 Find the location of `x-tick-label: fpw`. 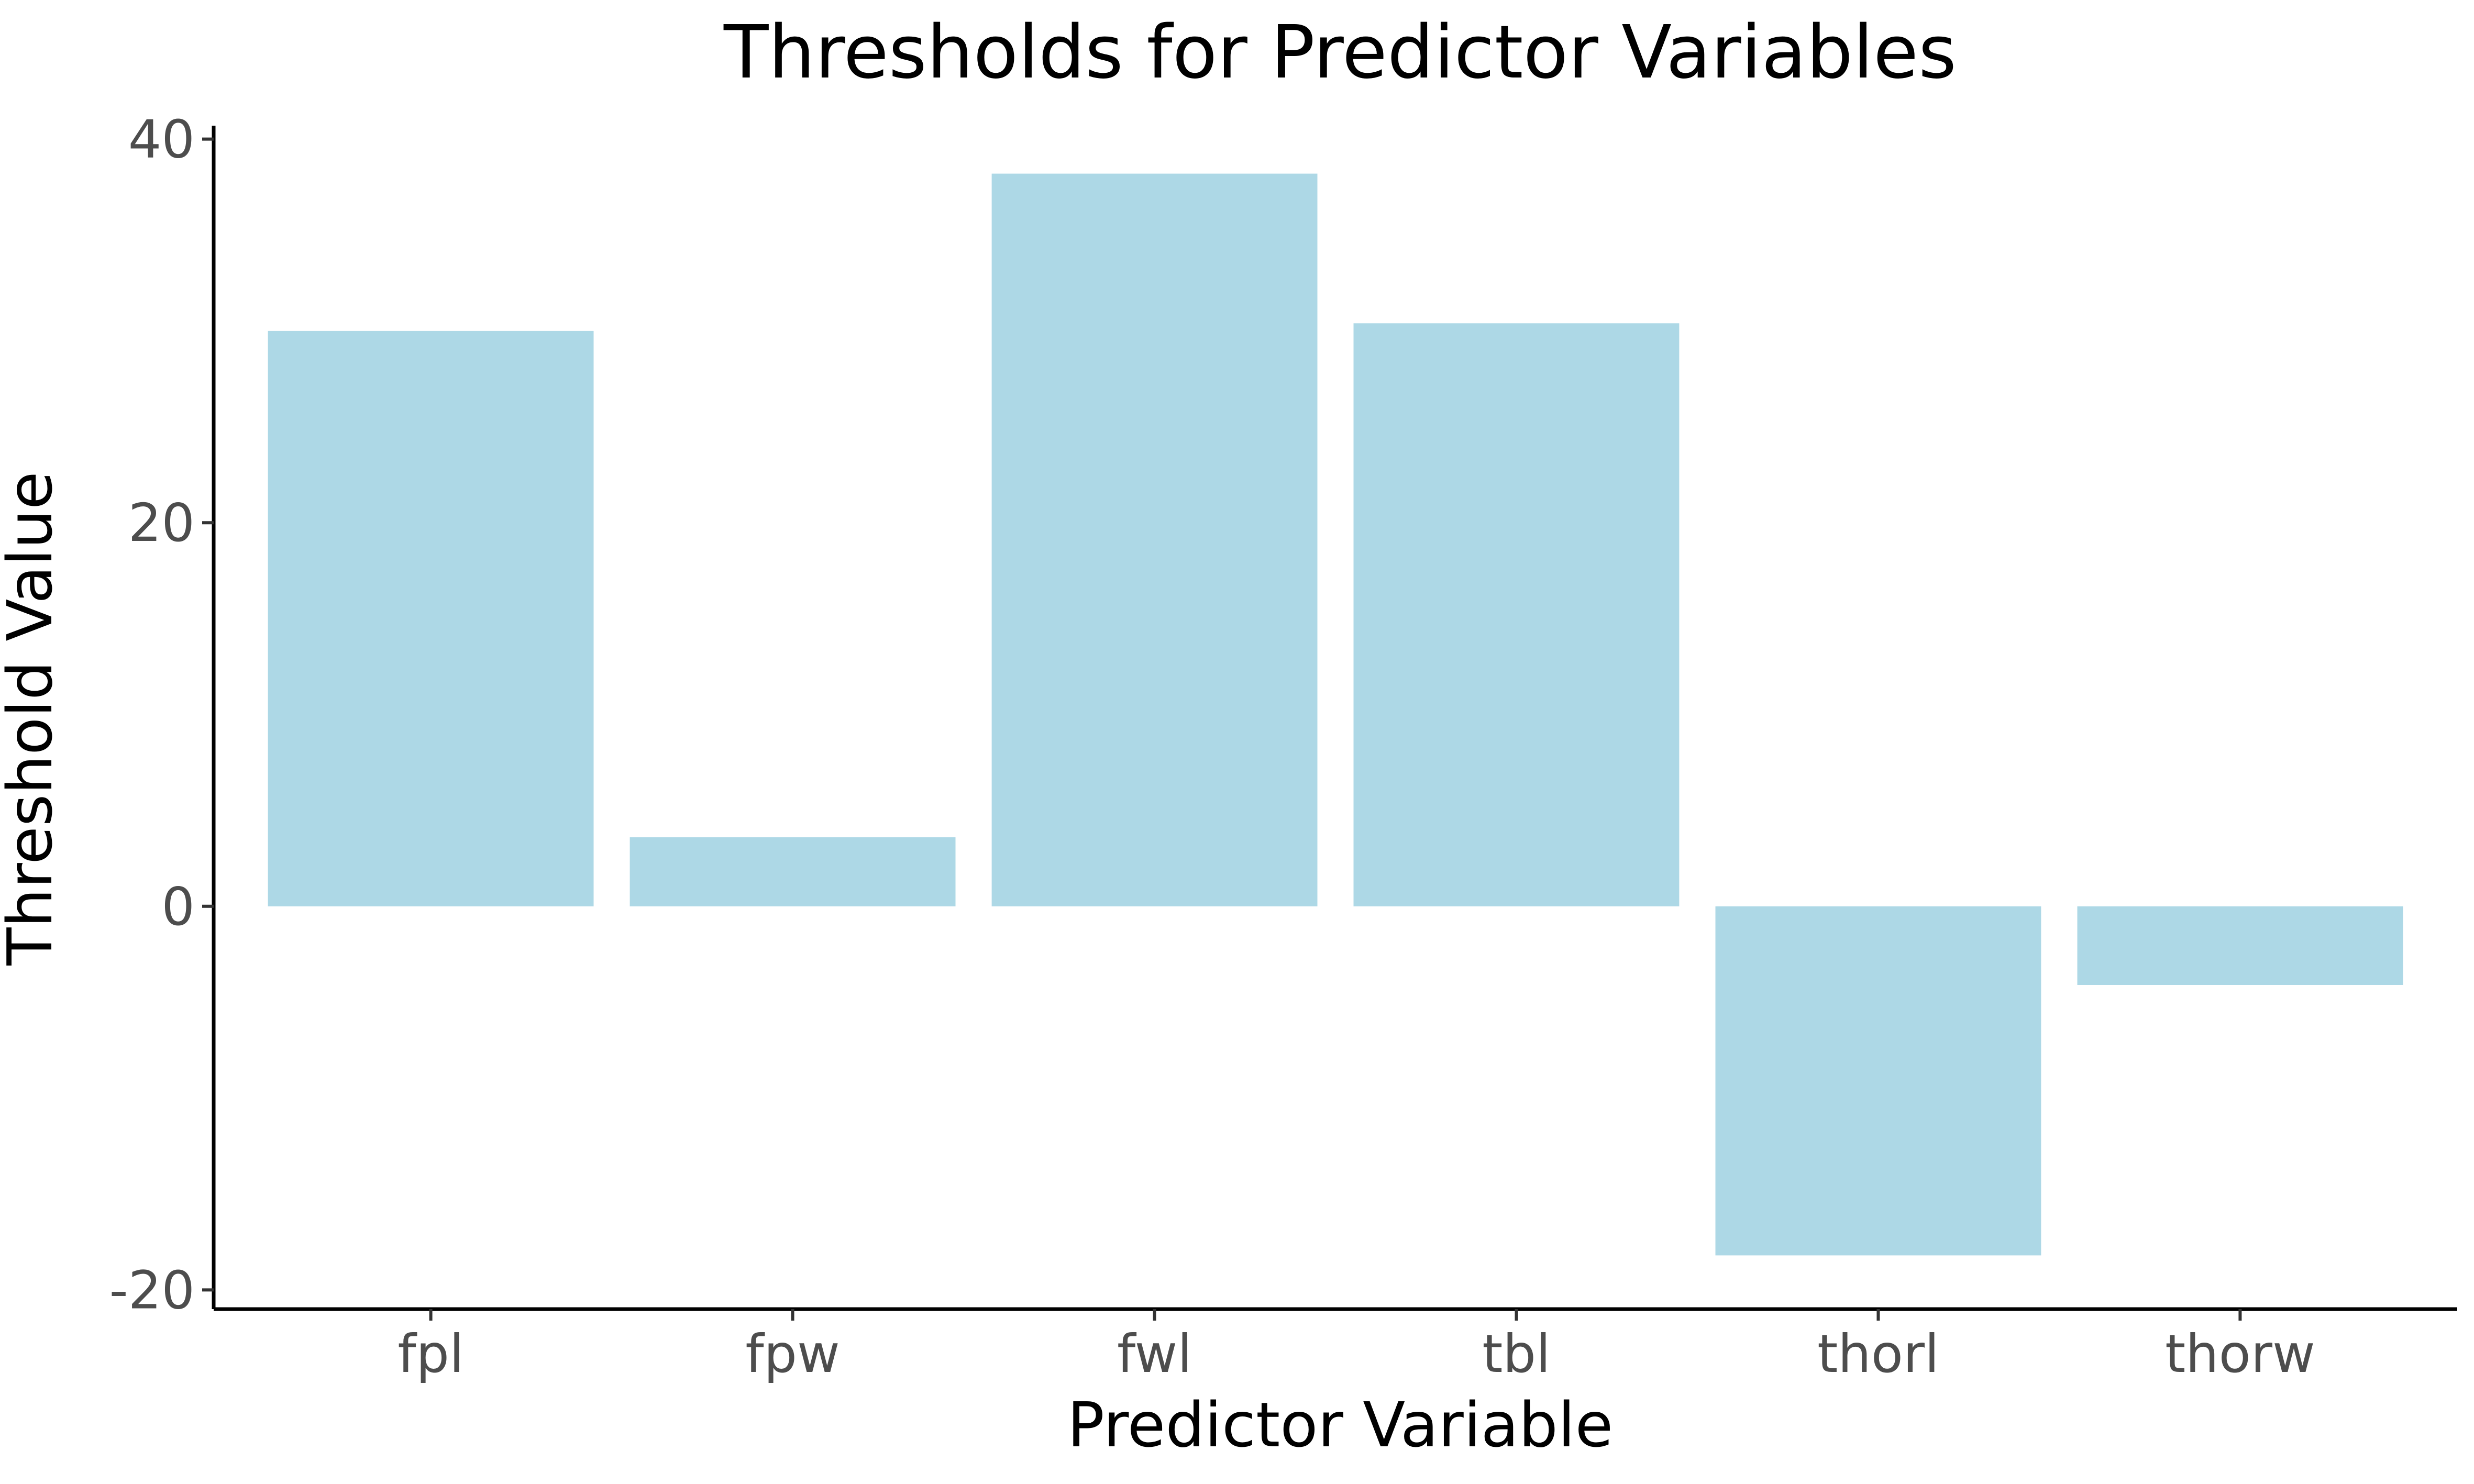

x-tick-label: fpw is located at coordinates (792, 1354).